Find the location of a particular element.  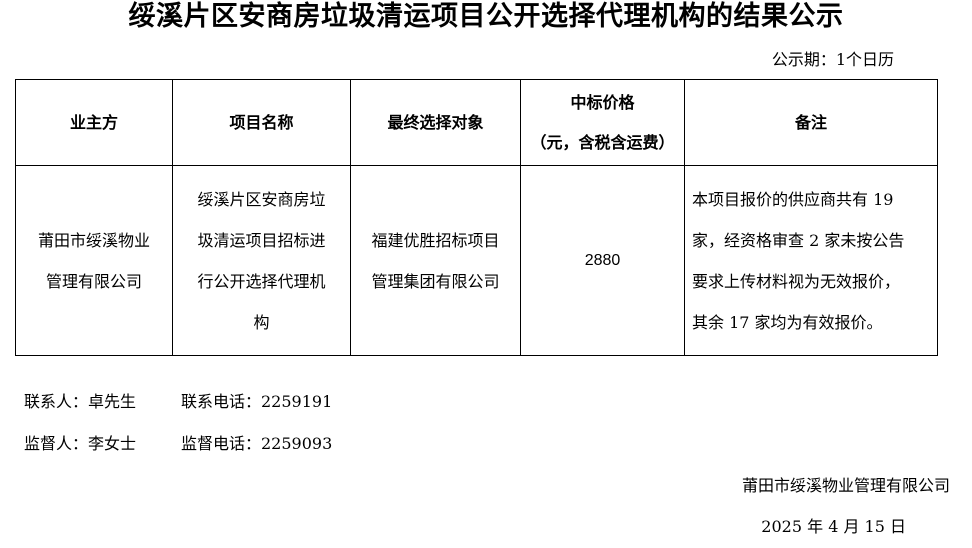

cell-project: 绥溪片区安商房垃 圾清运项目招标进 行公开选择代理机 构 is located at coordinates (261, 260).